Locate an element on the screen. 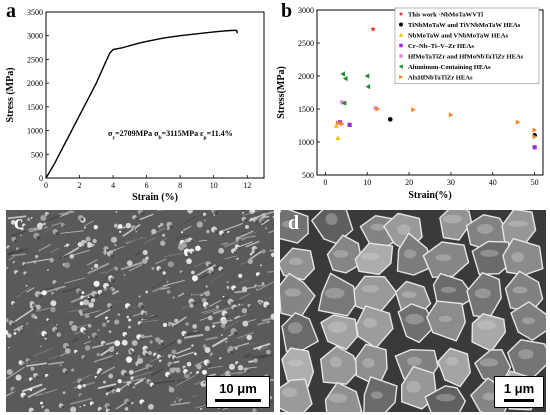 The width and height of the screenshot is (550, 415). legend-box is located at coordinates (467, 45).